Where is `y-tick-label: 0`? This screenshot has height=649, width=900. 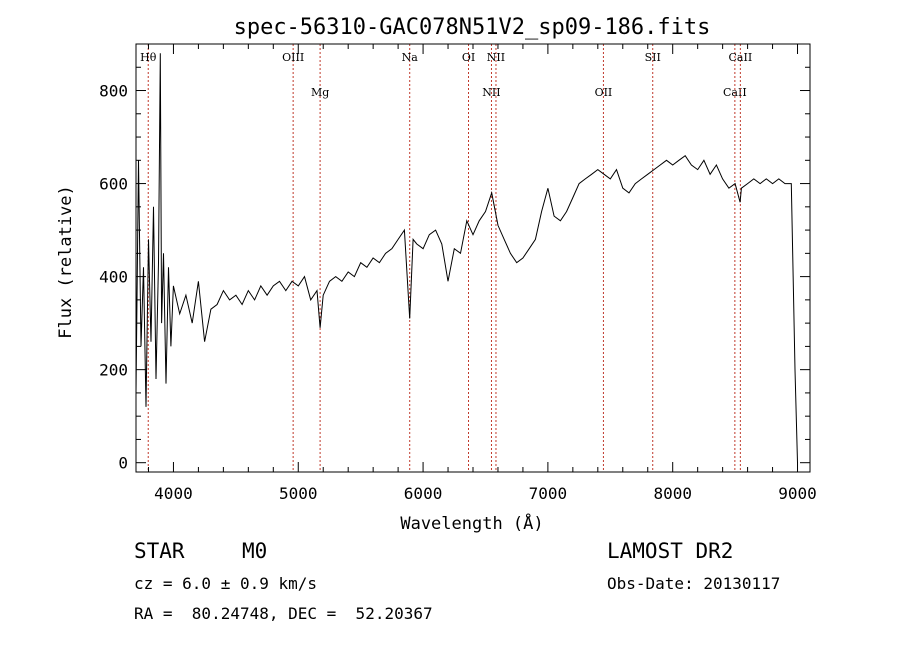
y-tick-label: 0 is located at coordinates (123, 463).